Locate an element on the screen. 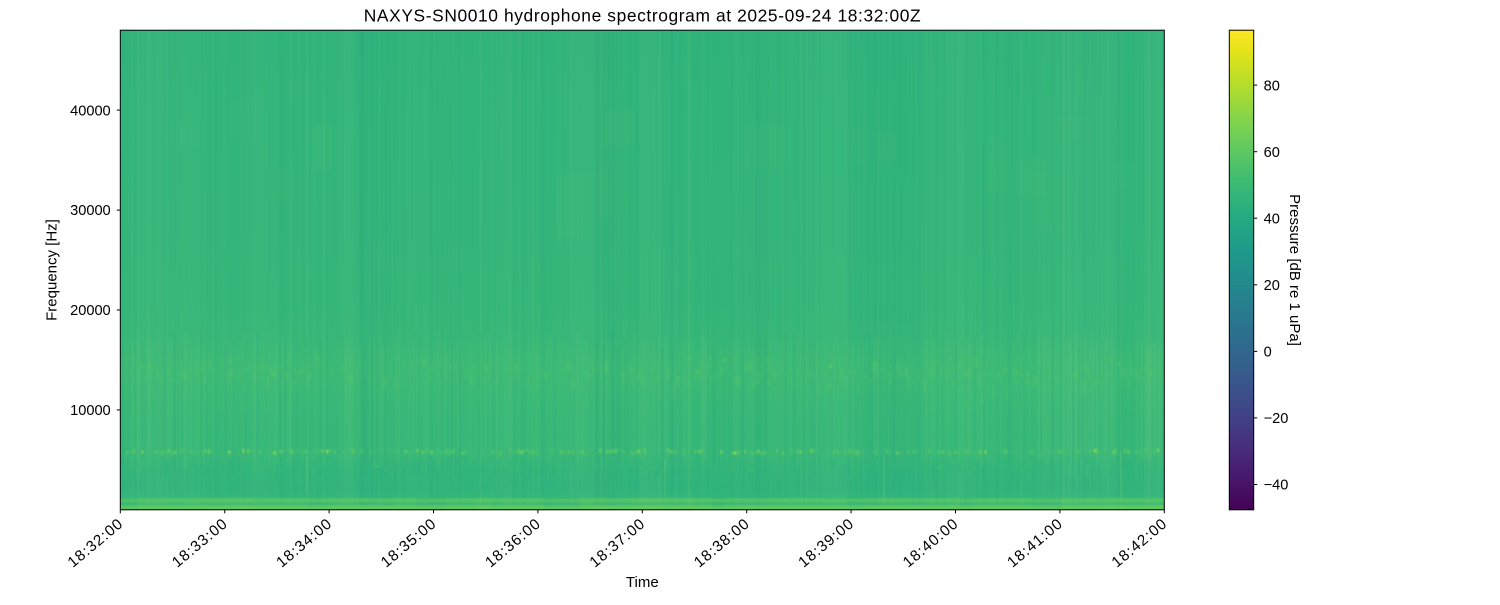  svg-text: 10000 is located at coordinates (90, 411).